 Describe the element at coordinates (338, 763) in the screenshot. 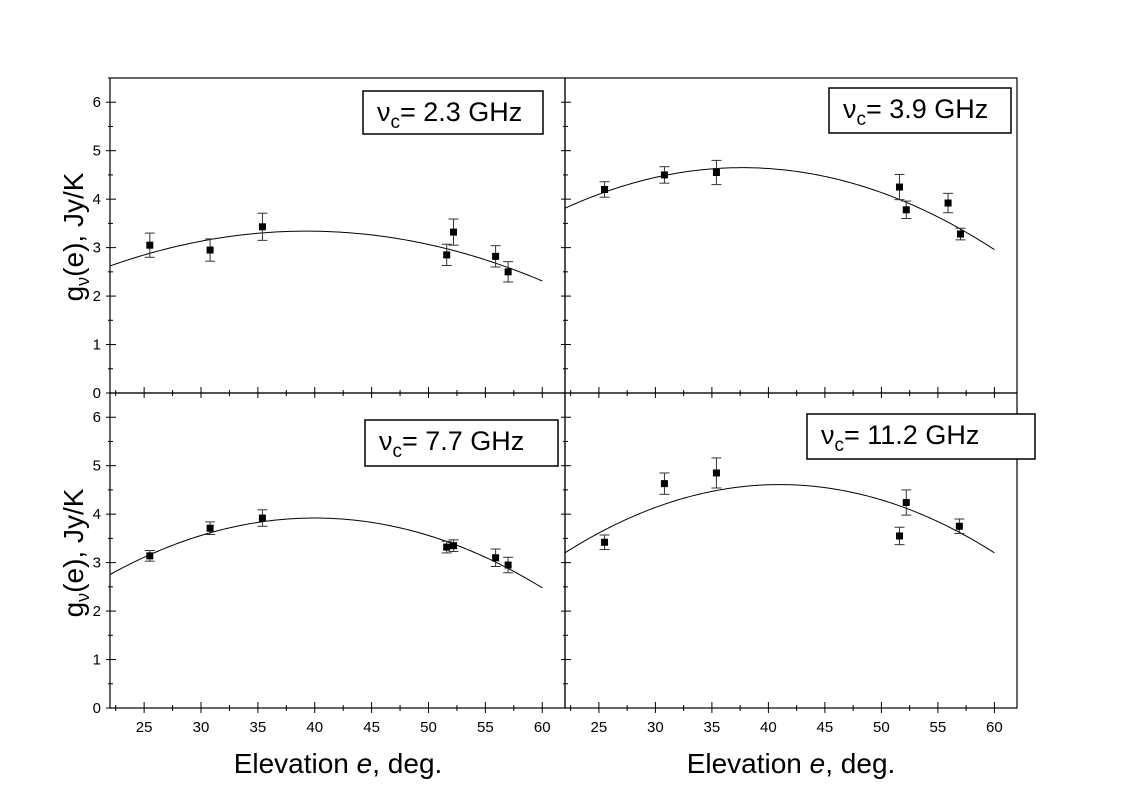

I see `x-axis-label-left: Elevation e, deg.` at that location.